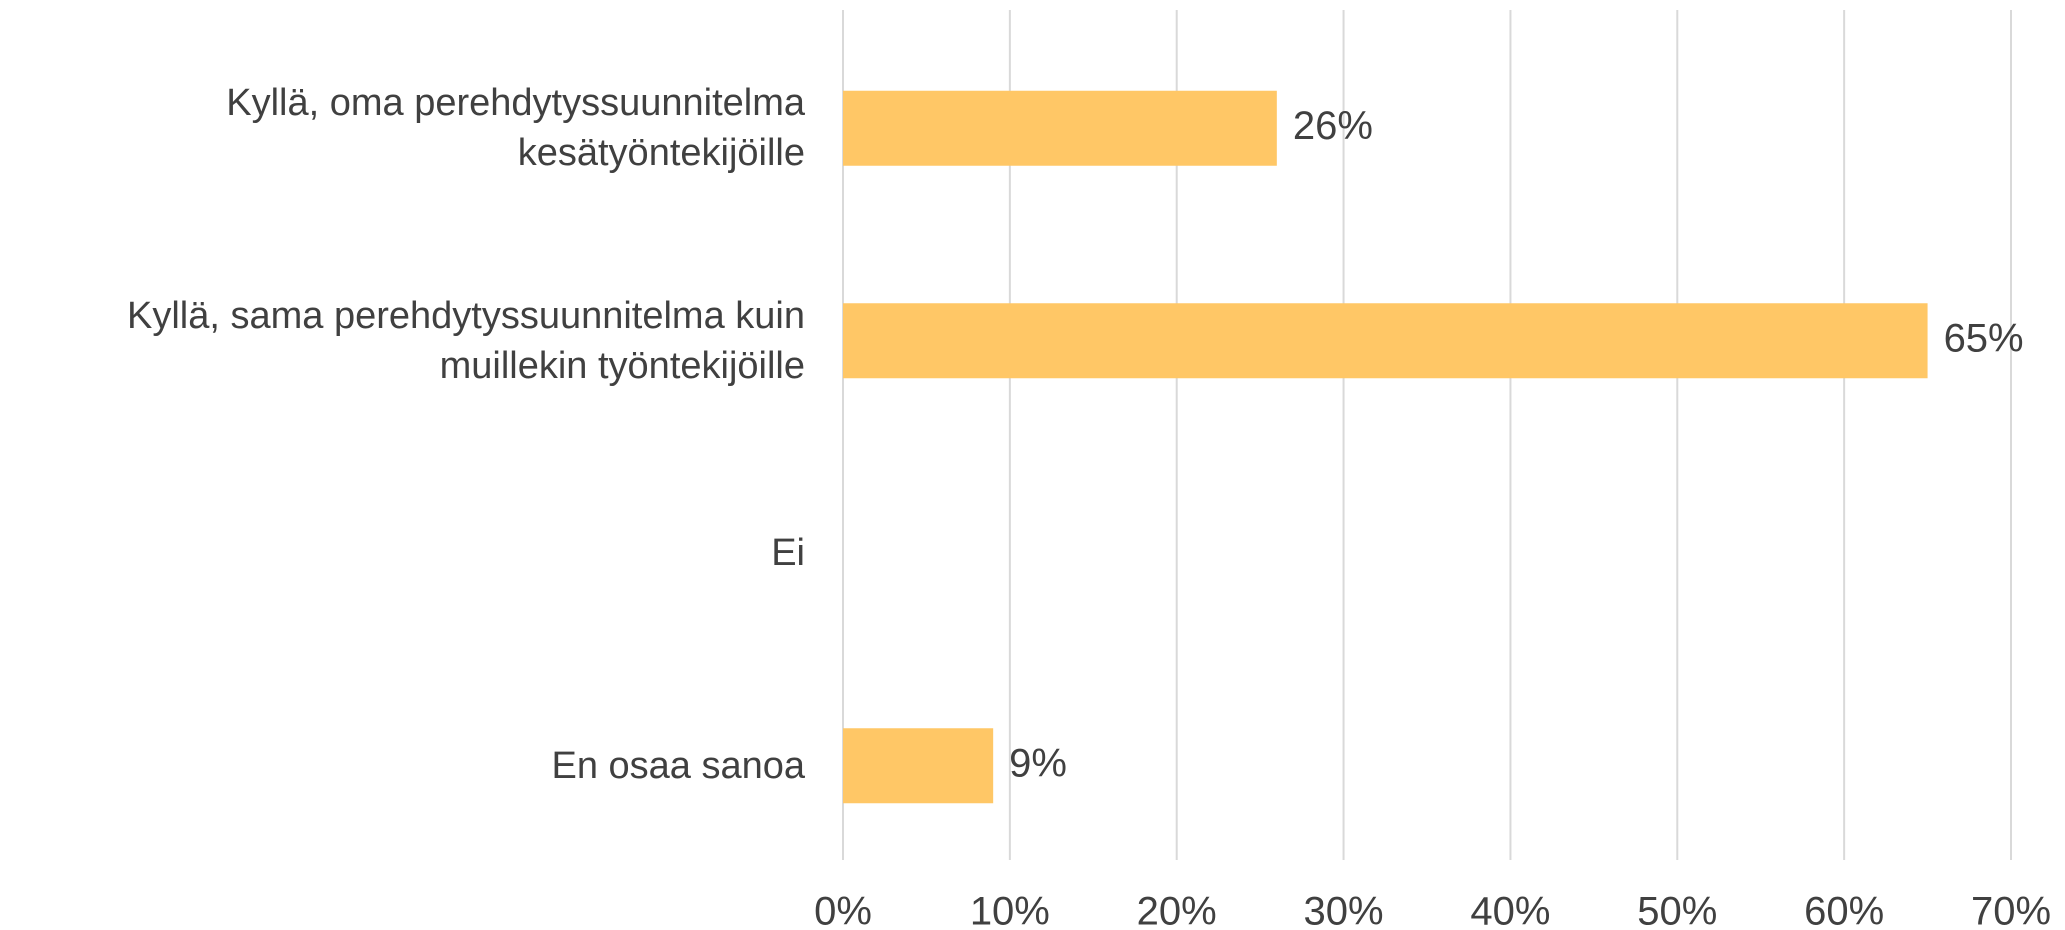 Image resolution: width=2065 pixels, height=930 pixels. What do you see at coordinates (1010, 910) in the screenshot?
I see `x-tick-label: 10%` at bounding box center [1010, 910].